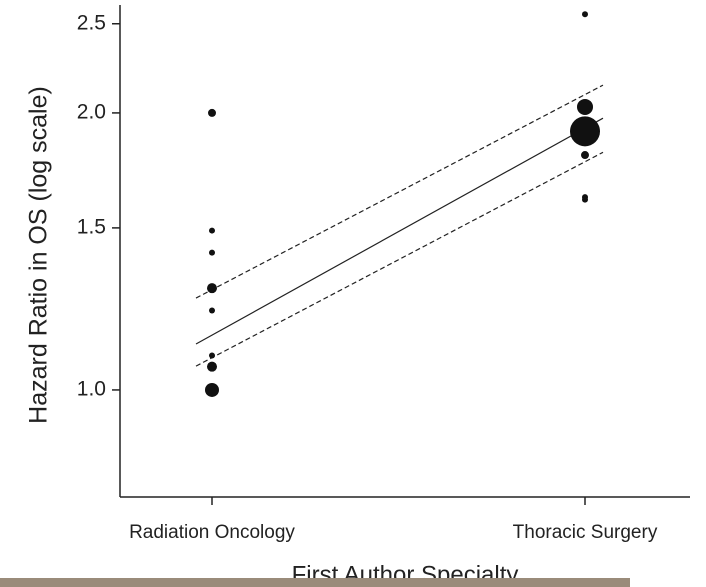  What do you see at coordinates (91, 226) in the screenshot?
I see `y-tick-label: 1.5` at bounding box center [91, 226].